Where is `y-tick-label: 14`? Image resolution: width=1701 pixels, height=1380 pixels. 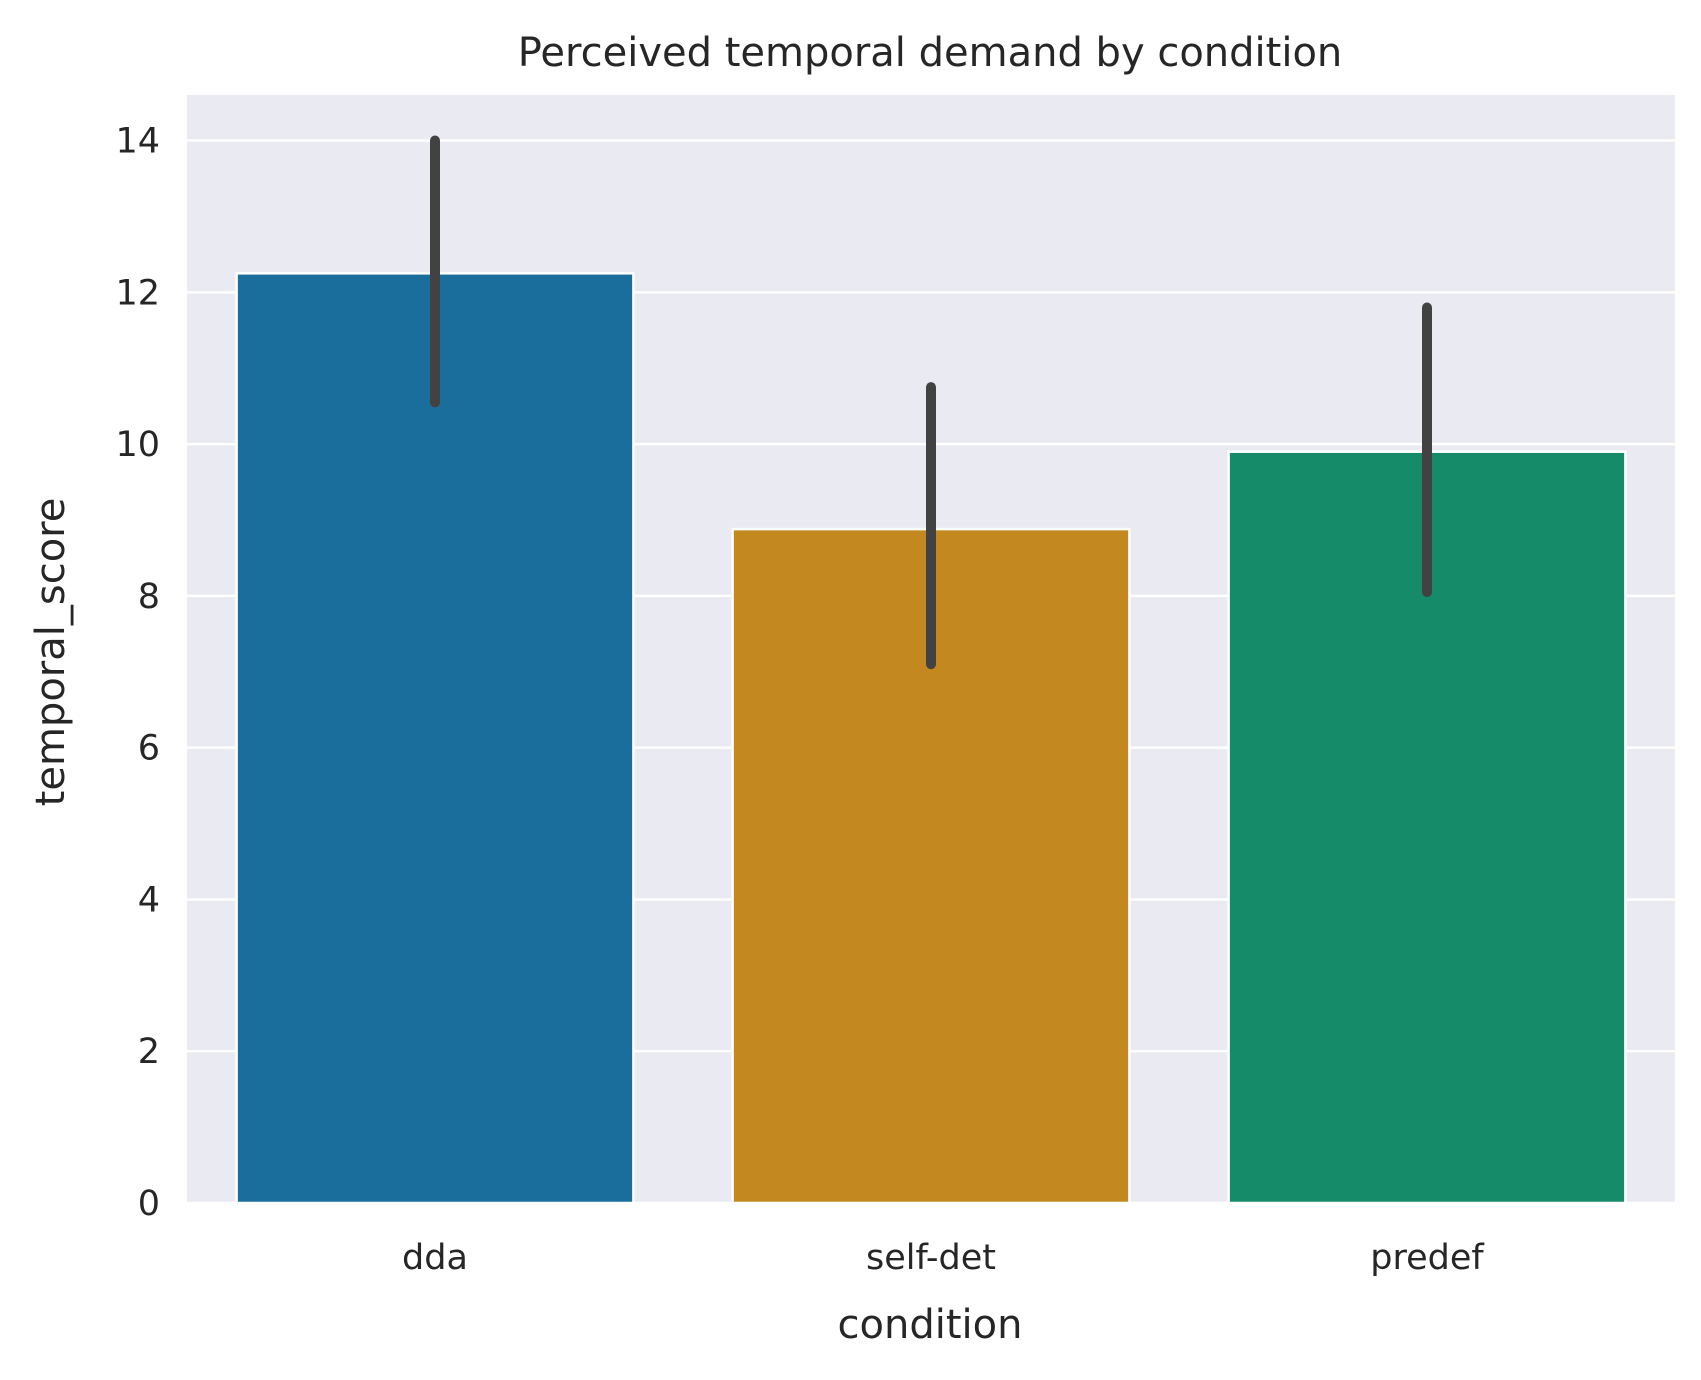
y-tick-label: 14 is located at coordinates (137, 142).